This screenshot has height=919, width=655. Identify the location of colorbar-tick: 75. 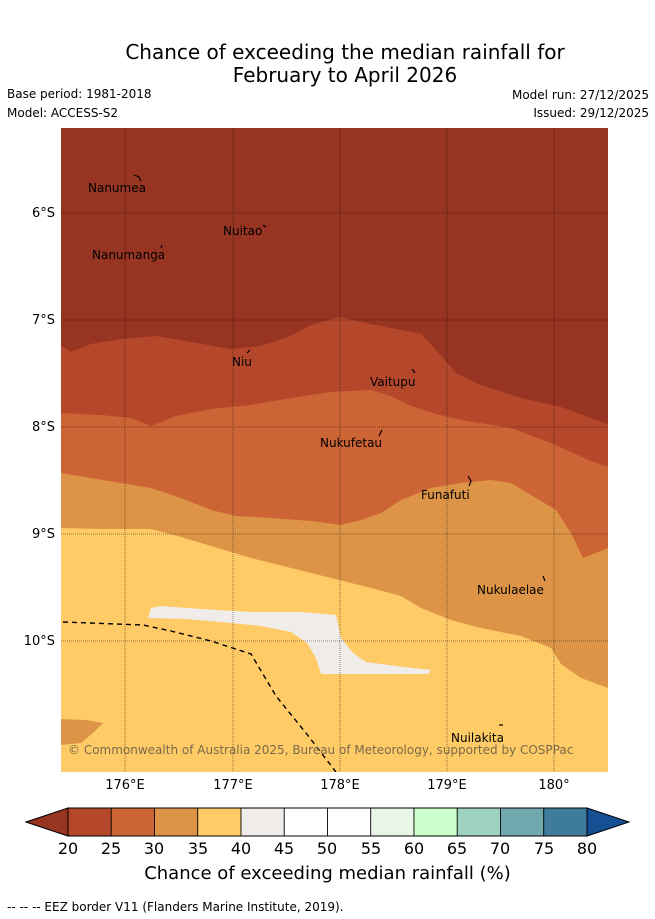
(544, 848).